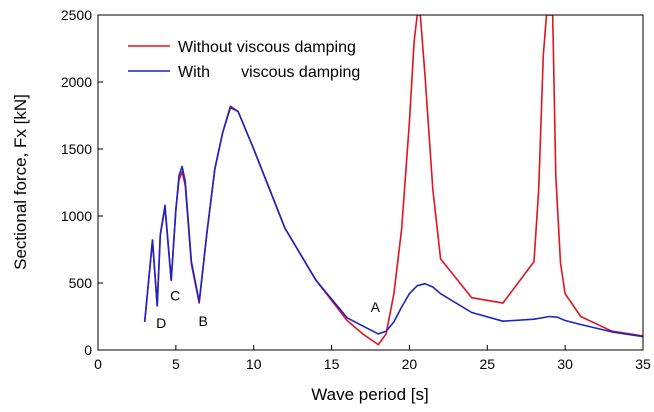  What do you see at coordinates (267, 47) in the screenshot?
I see `legend-label-without: Without viscous damping` at bounding box center [267, 47].